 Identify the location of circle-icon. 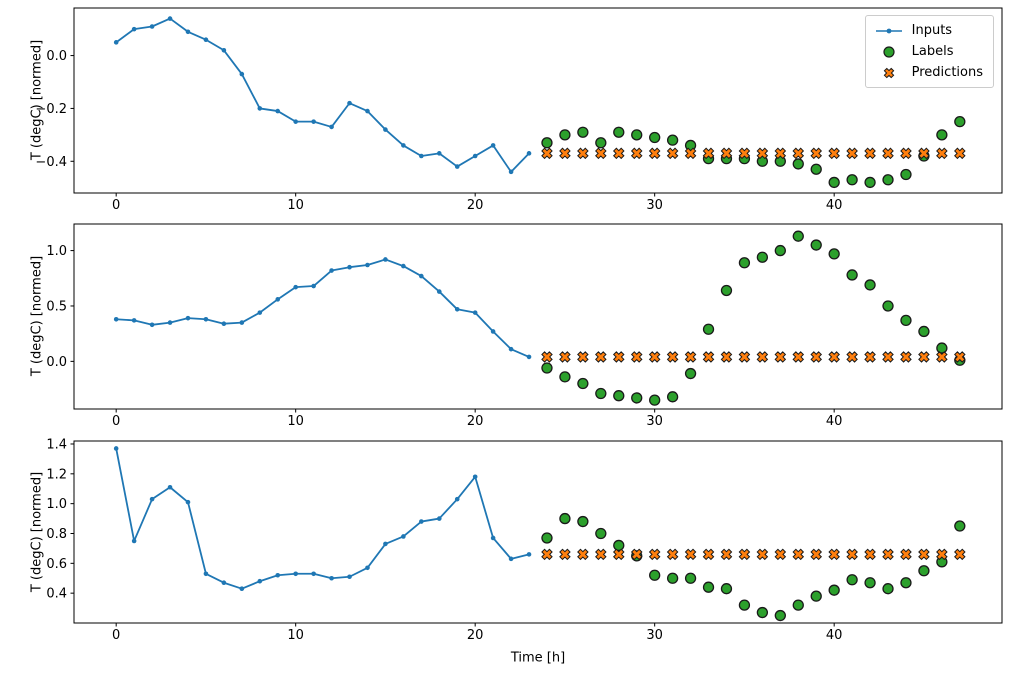
(889, 52).